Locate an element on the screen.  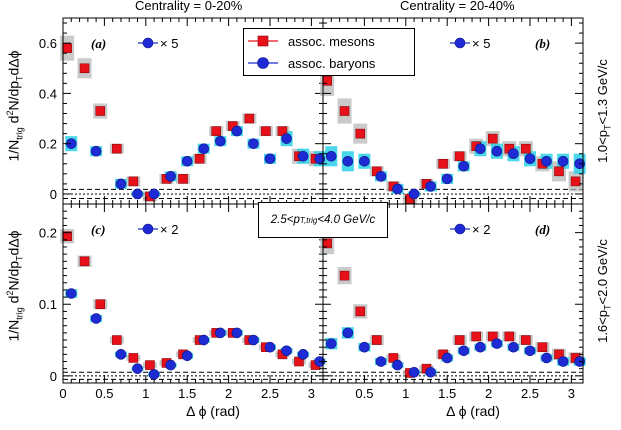
panel-a-scale-note: × 5 is located at coordinates (169, 43).